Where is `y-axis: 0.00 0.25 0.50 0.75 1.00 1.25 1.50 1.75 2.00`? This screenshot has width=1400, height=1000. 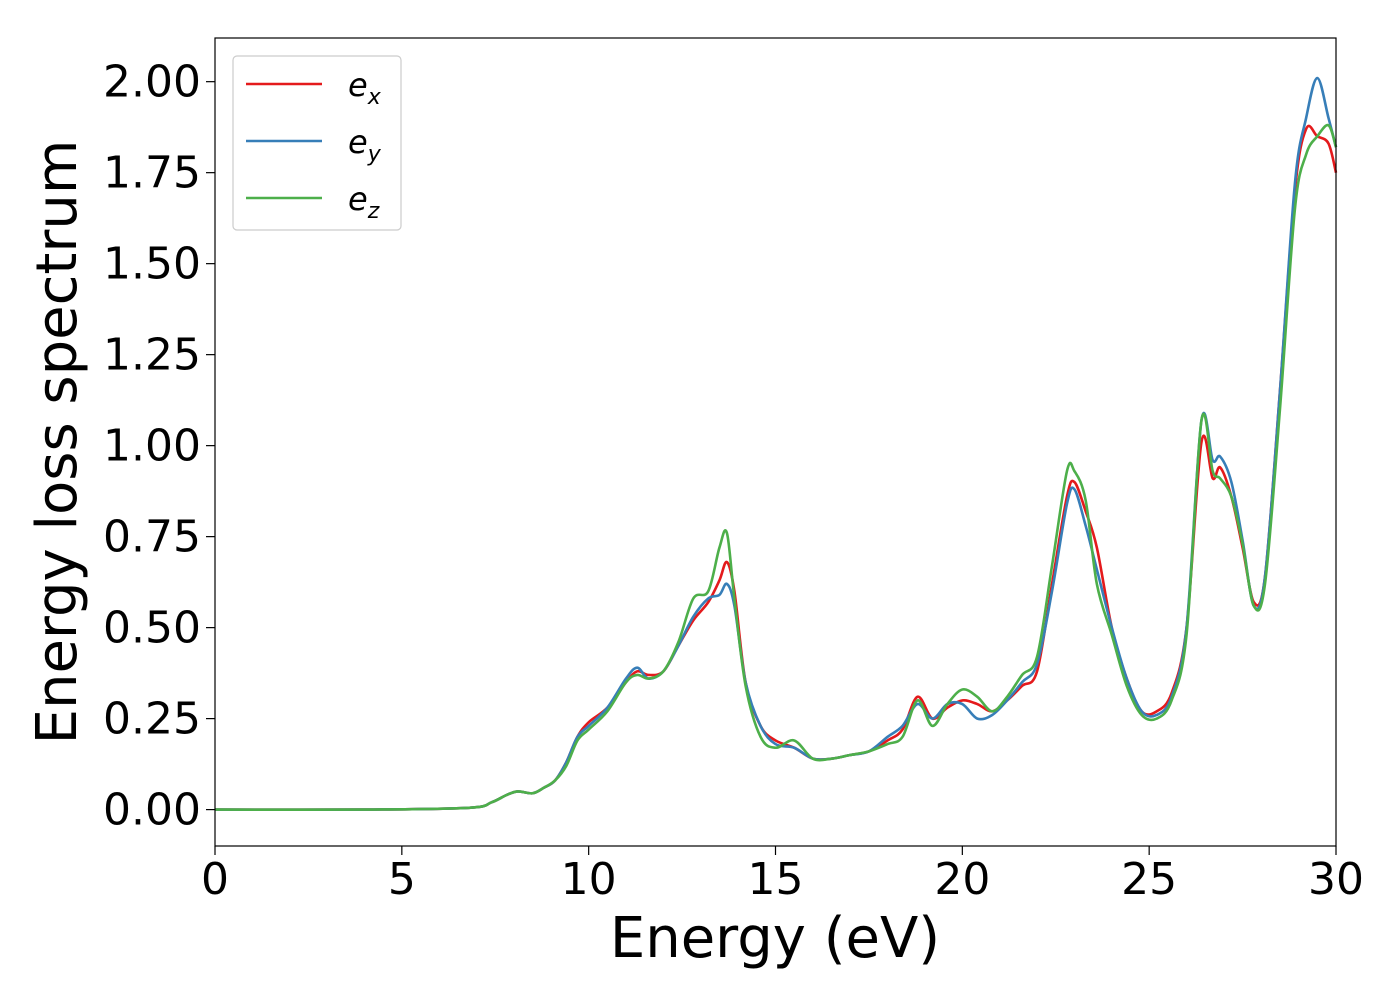
y-axis: 0.00 0.25 0.50 0.75 1.00 1.25 1.50 1.75 2.00 is located at coordinates (159, 446).